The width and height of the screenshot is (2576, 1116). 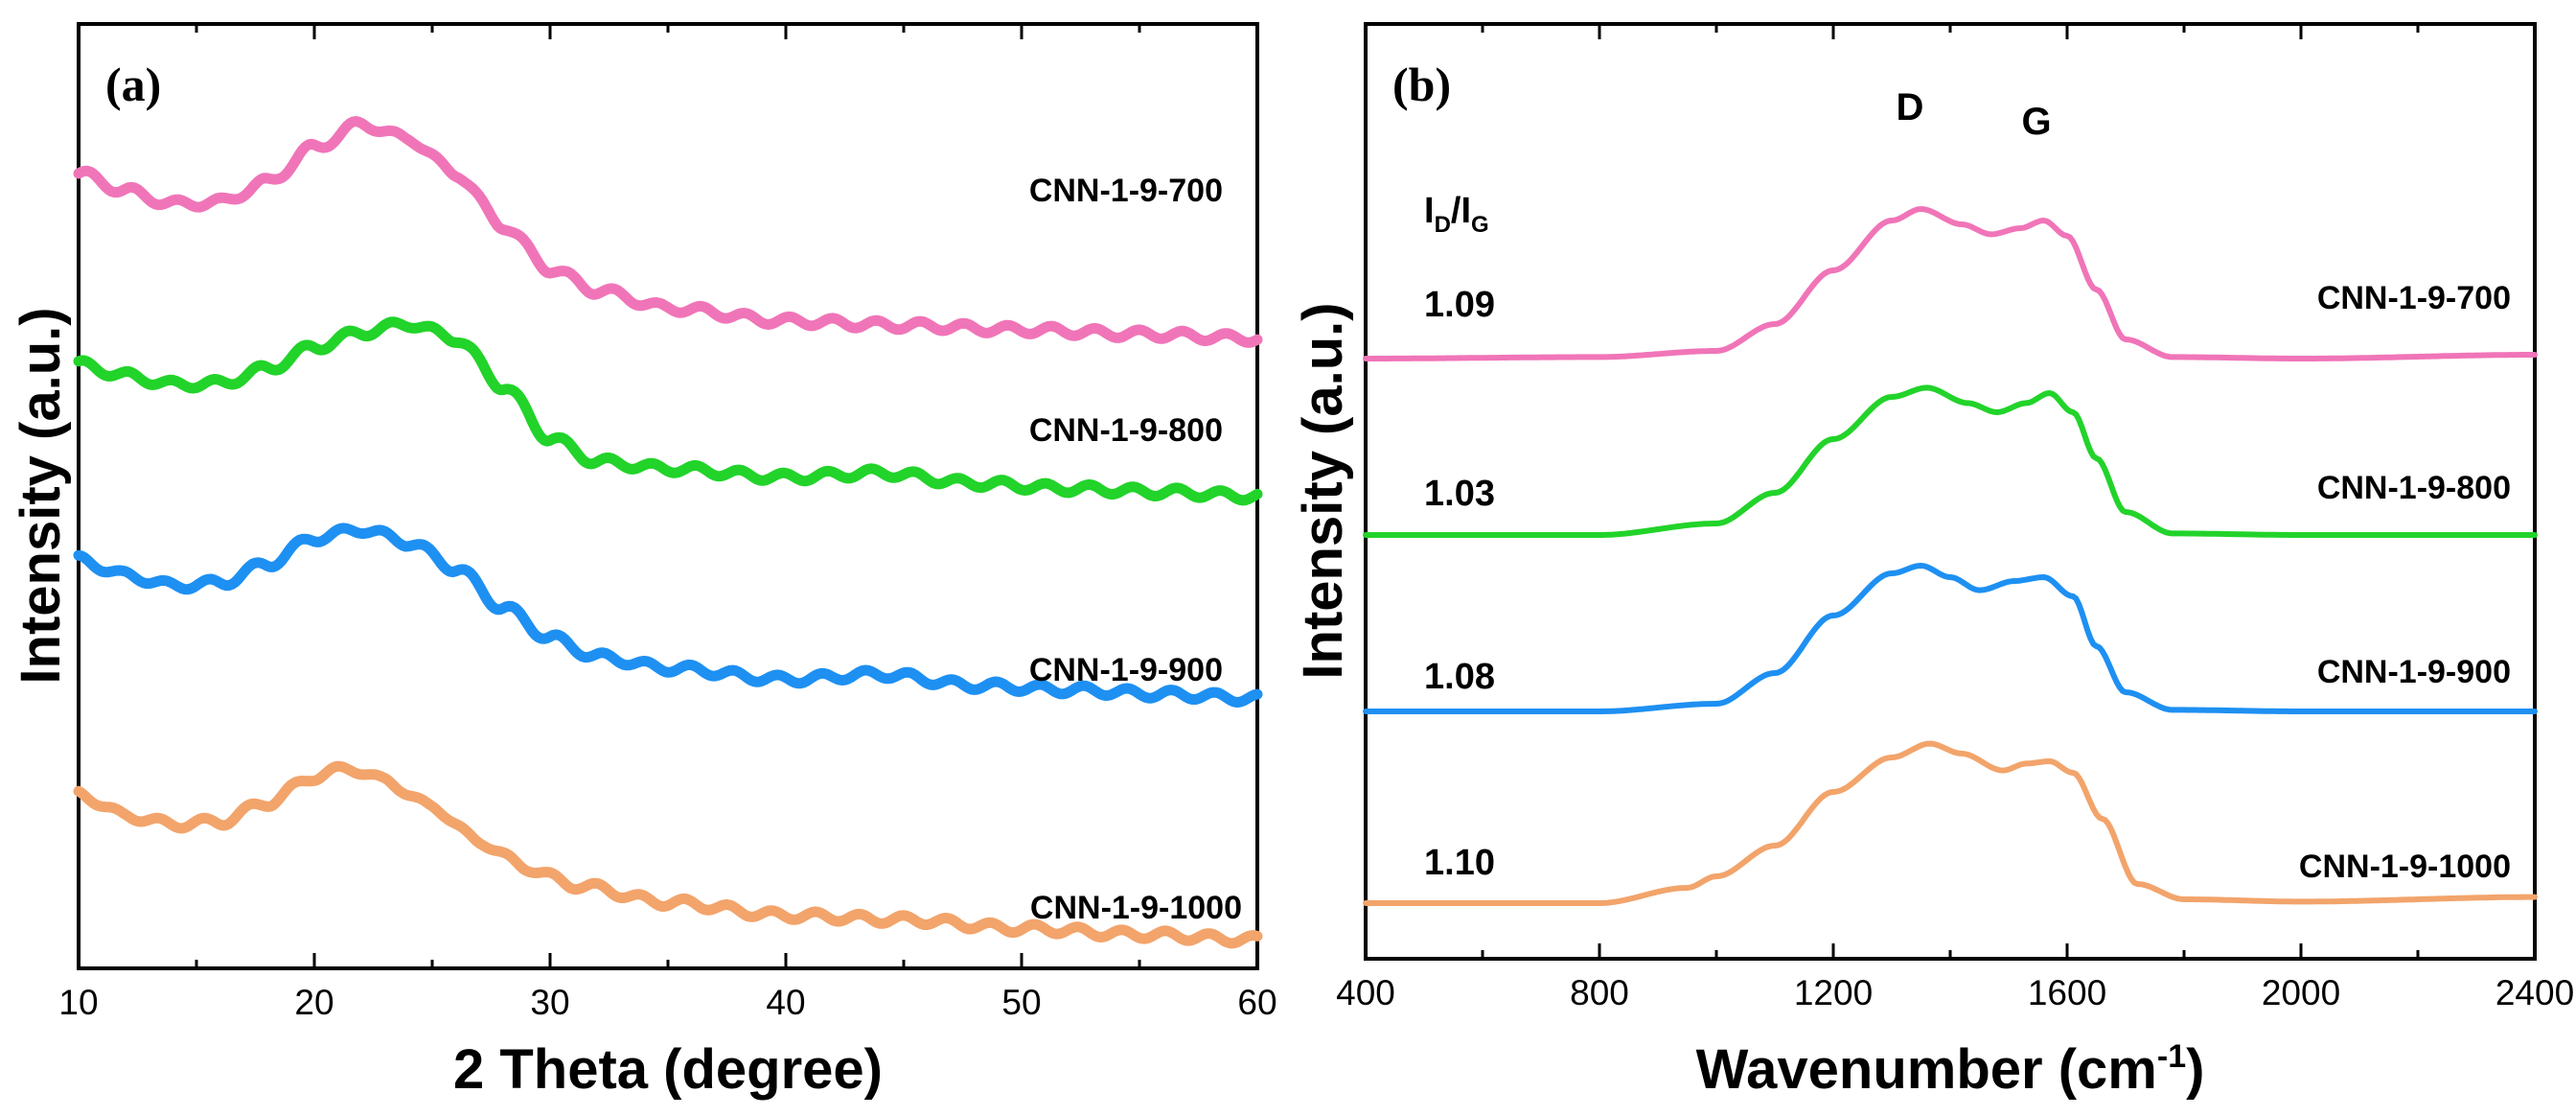 What do you see at coordinates (2405, 867) in the screenshot?
I see `series-label-b-1000: CNN-1-9-1000` at bounding box center [2405, 867].